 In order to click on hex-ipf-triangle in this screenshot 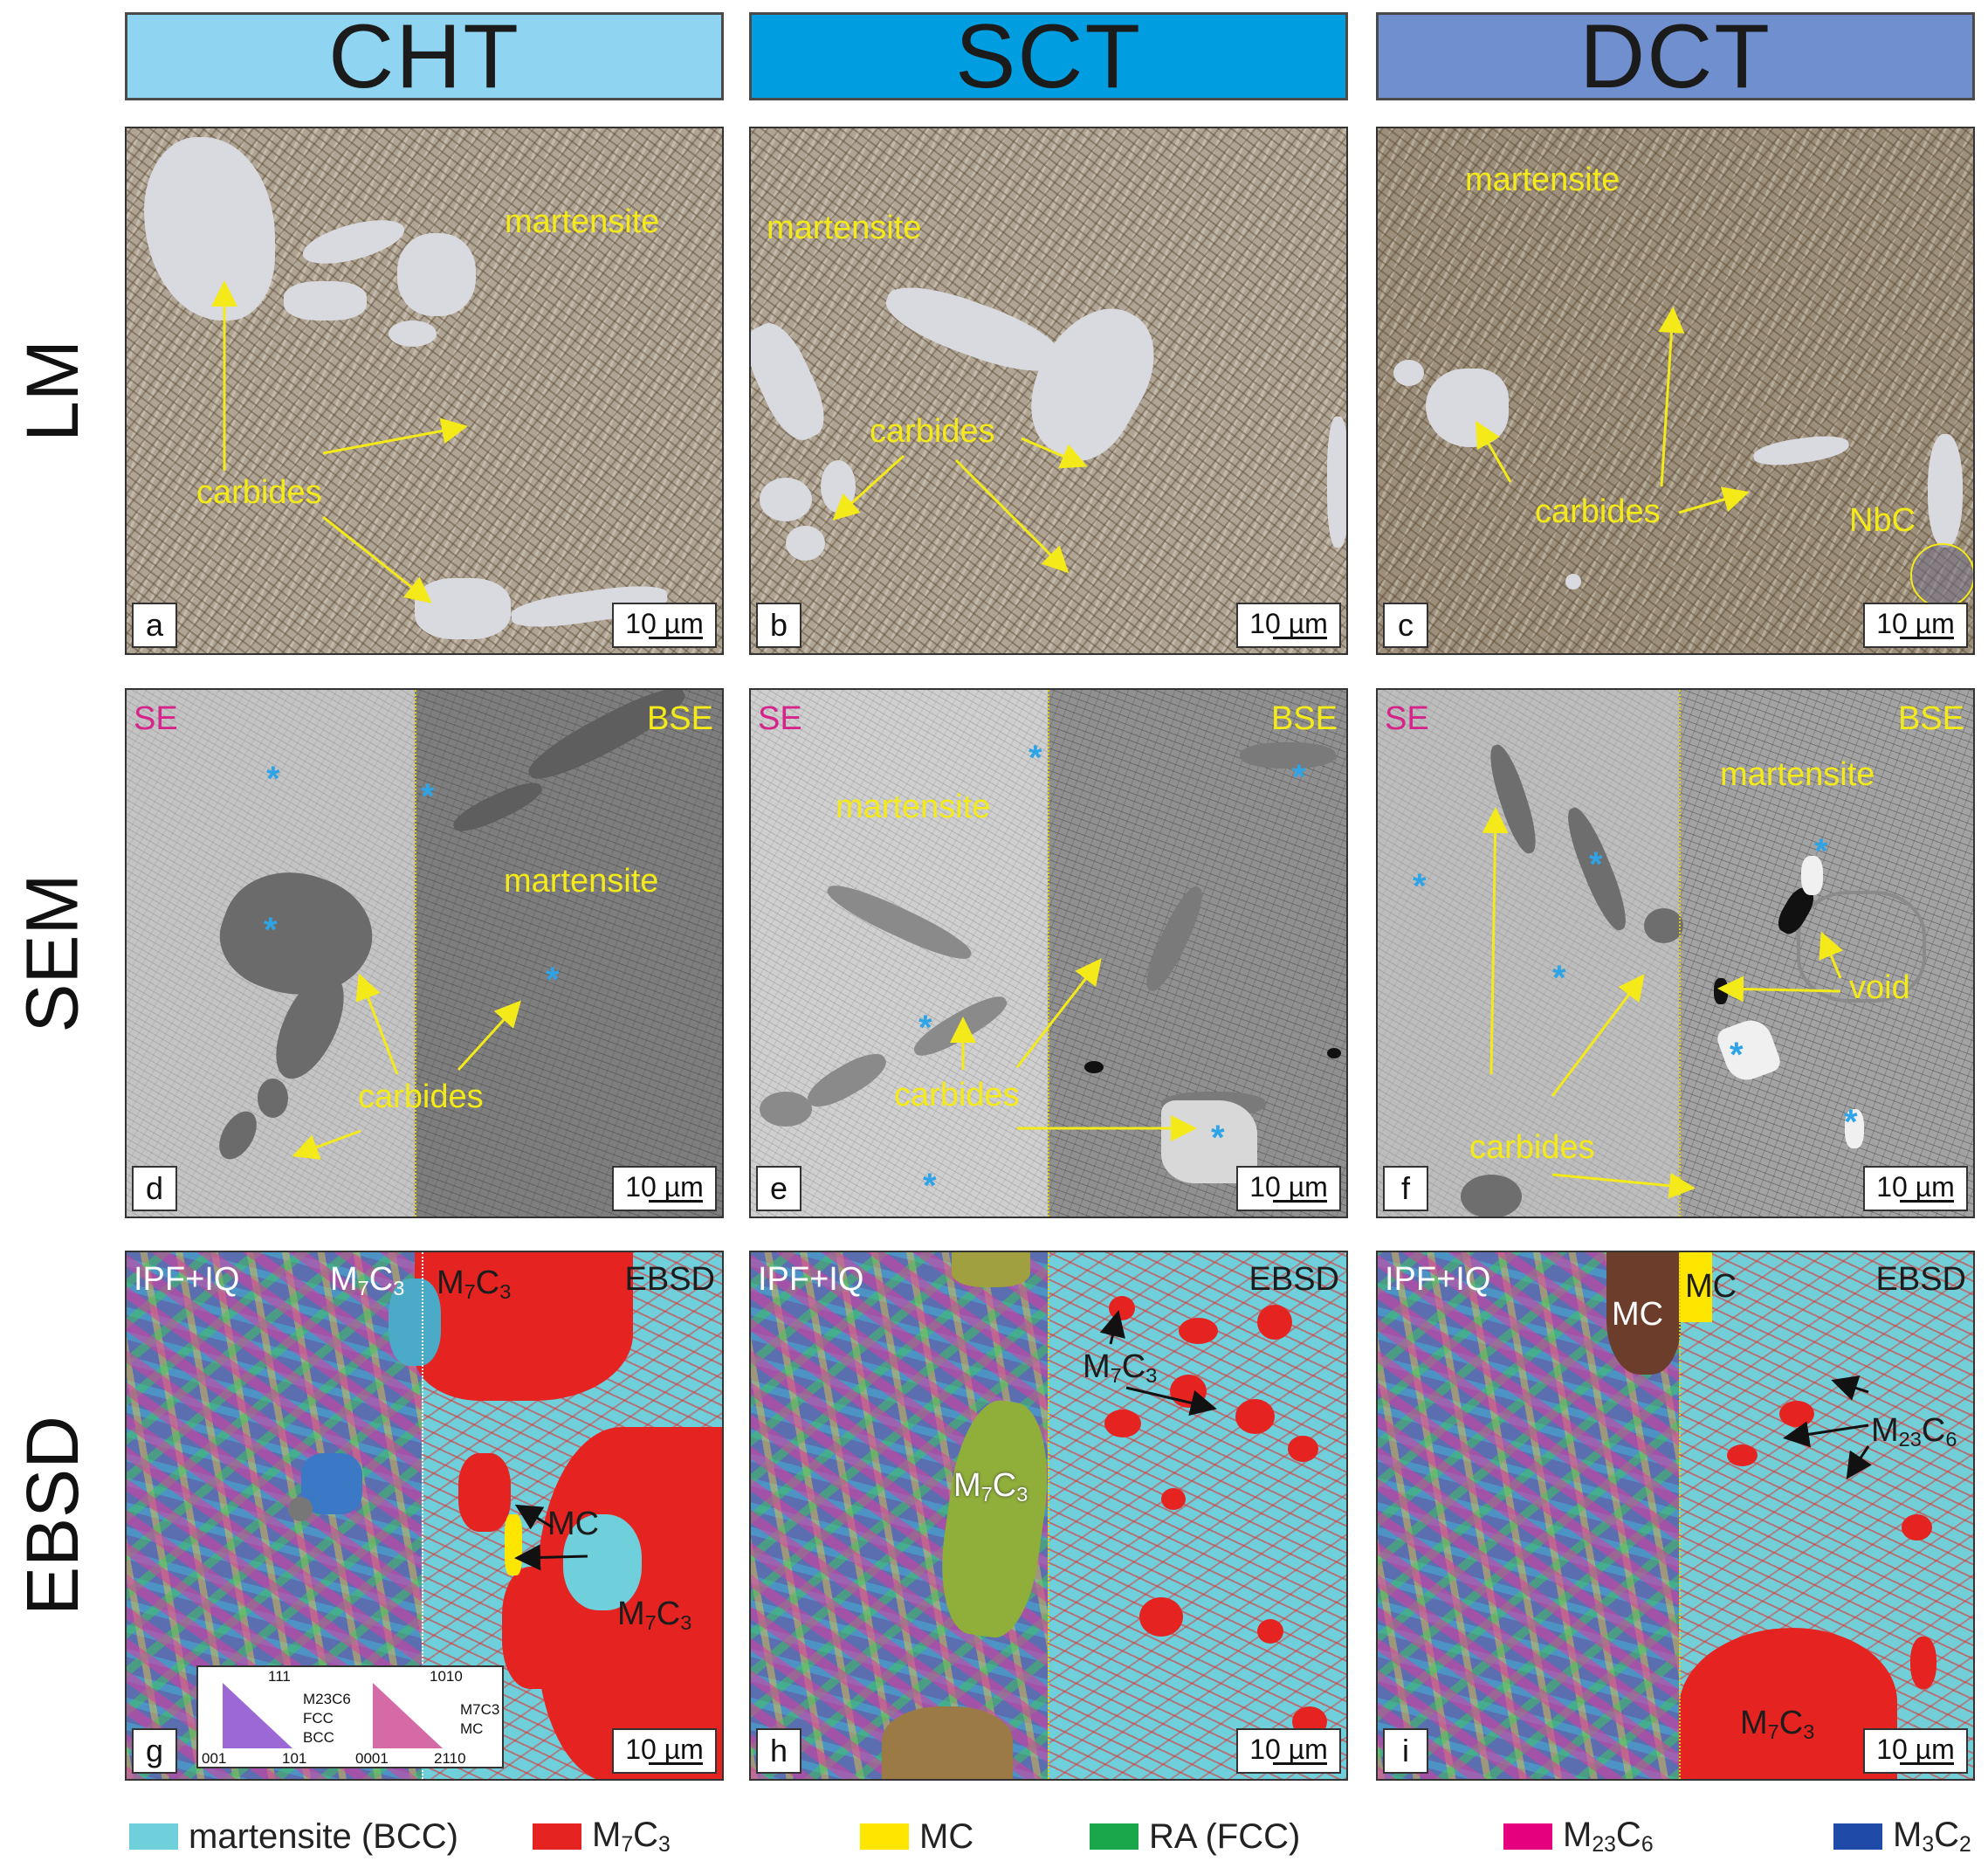, I will do `click(408, 1716)`.